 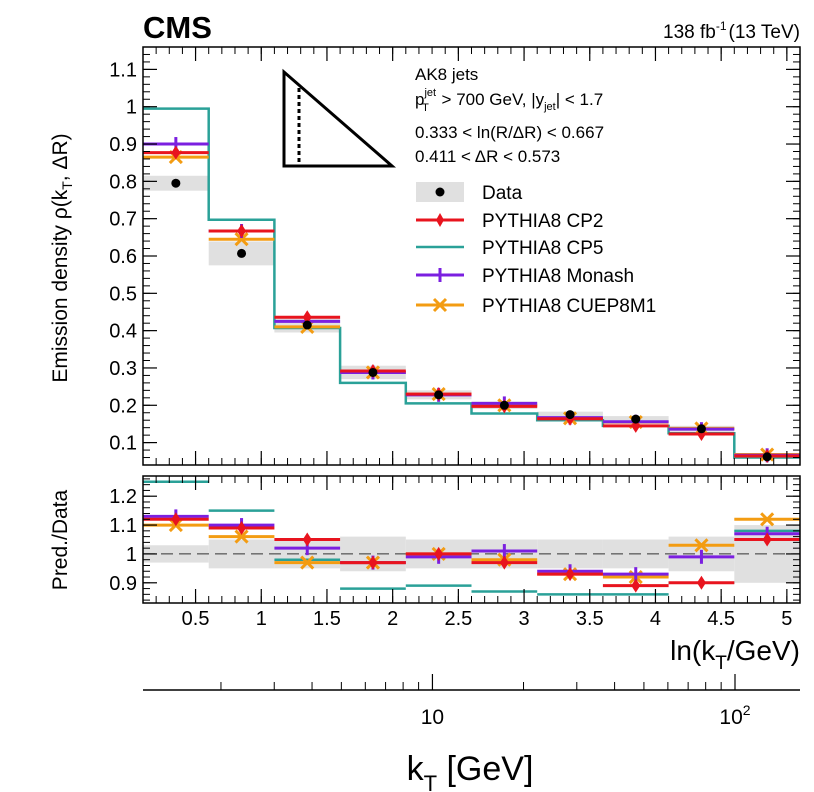 What do you see at coordinates (487, 156) in the screenshot?
I see `deltaR-cut-label: 0.411 < ΔR < 0.573` at bounding box center [487, 156].